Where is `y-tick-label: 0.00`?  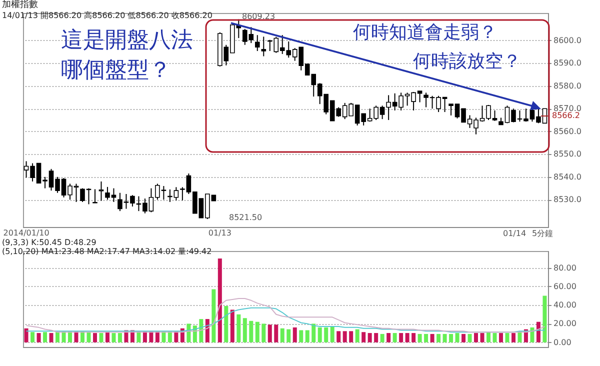
y-tick-label: 0.00 is located at coordinates (563, 342).